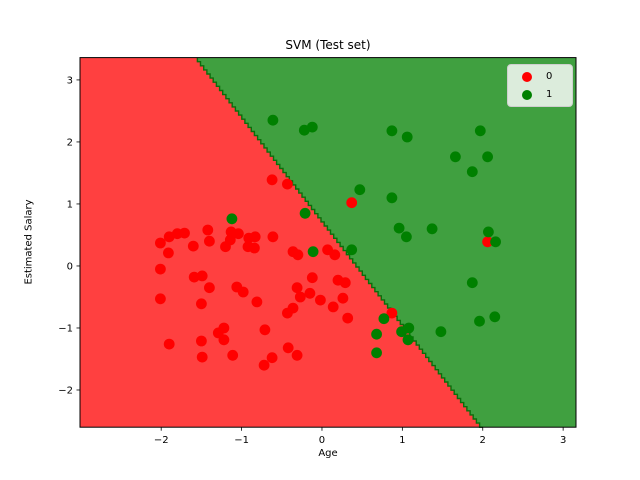 The width and height of the screenshot is (640, 480). Describe the element at coordinates (70, 142) in the screenshot. I see `y-tick-label: 2` at that location.